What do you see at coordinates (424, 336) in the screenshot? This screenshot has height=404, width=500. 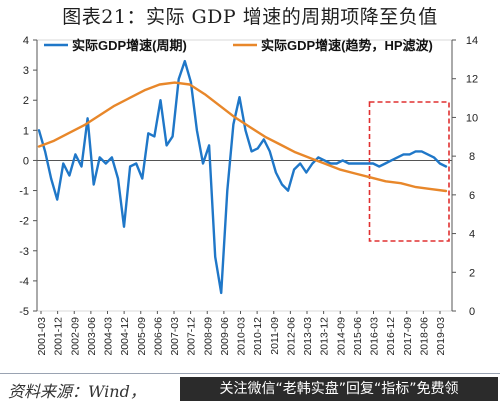 I see `x-tick-label: 2018-06` at bounding box center [424, 336].